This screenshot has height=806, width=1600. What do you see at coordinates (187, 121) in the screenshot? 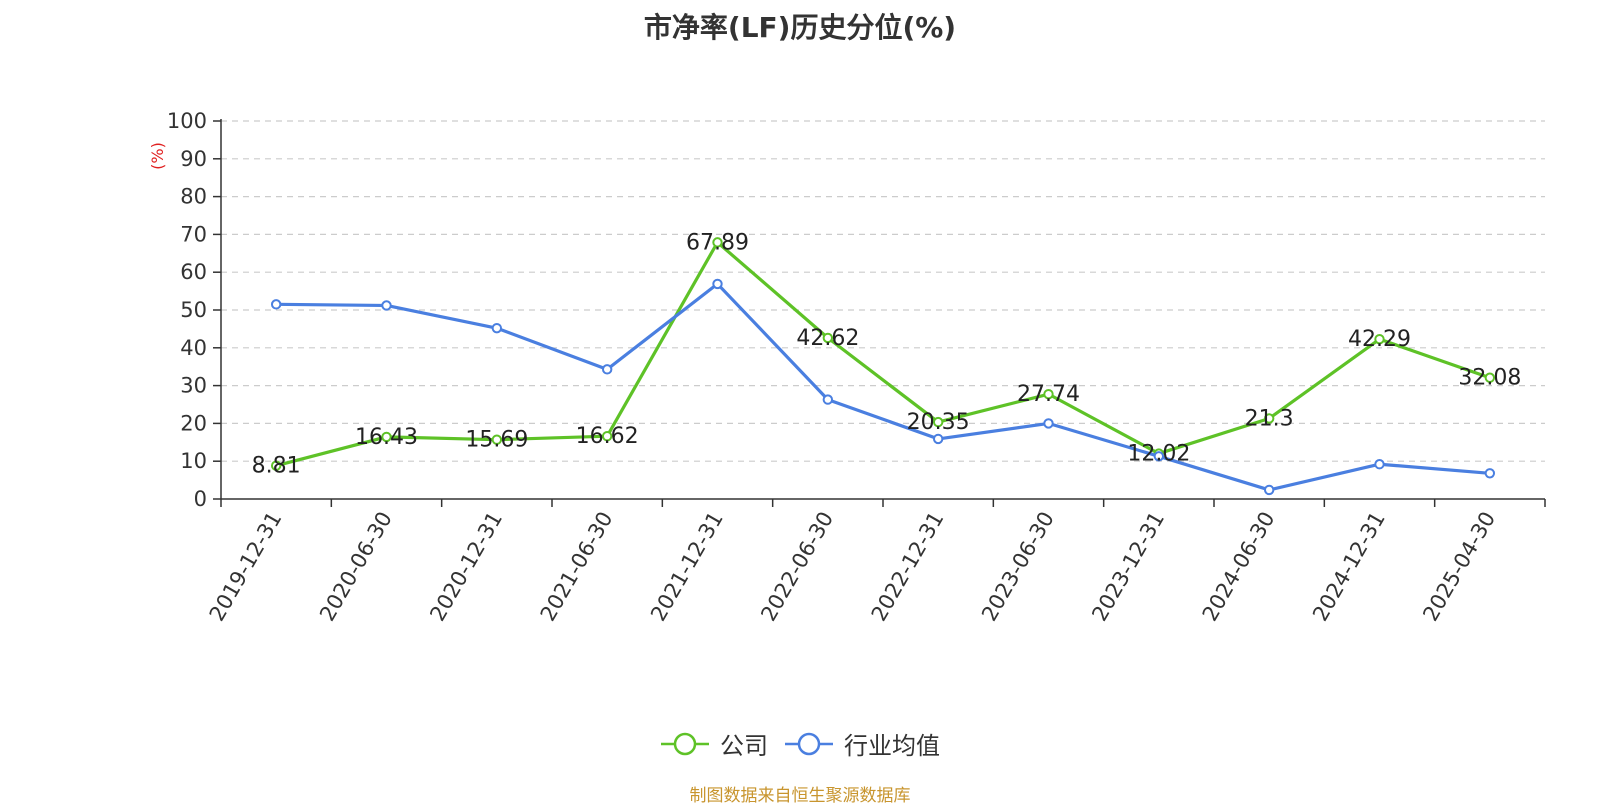
I see `y-tick-label: 100` at bounding box center [187, 121].